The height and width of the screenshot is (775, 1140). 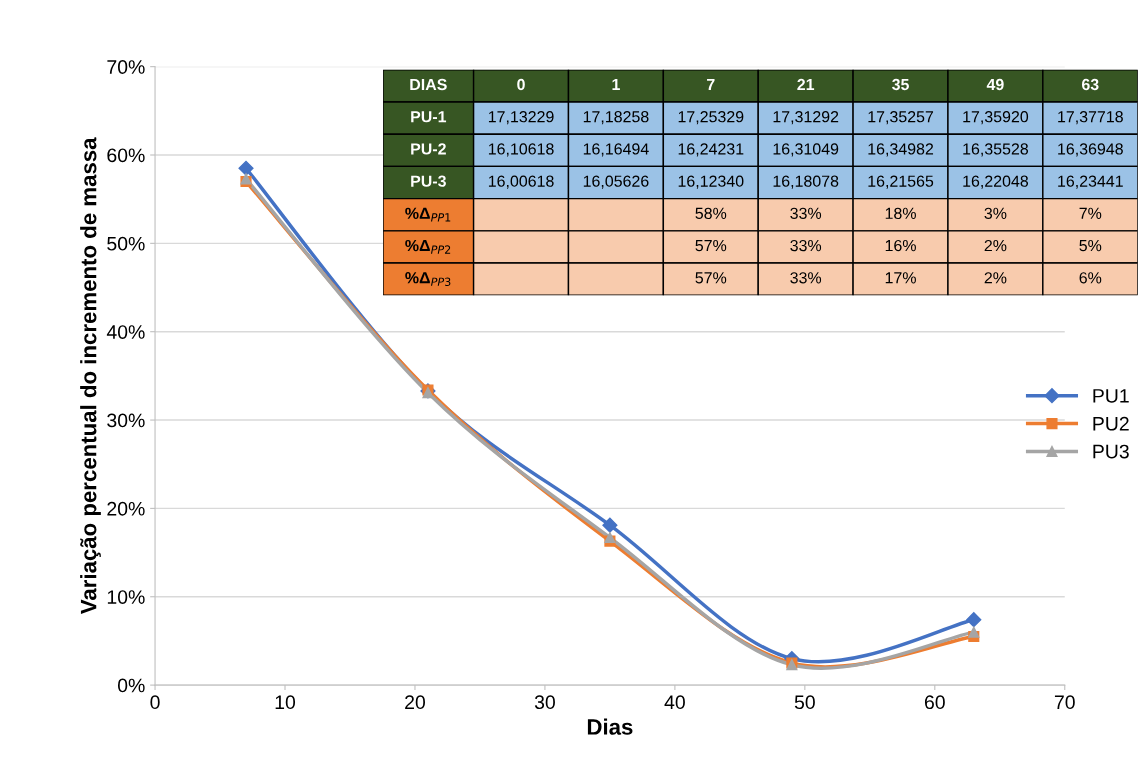 What do you see at coordinates (711, 213) in the screenshot?
I see `annotation: 58%` at bounding box center [711, 213].